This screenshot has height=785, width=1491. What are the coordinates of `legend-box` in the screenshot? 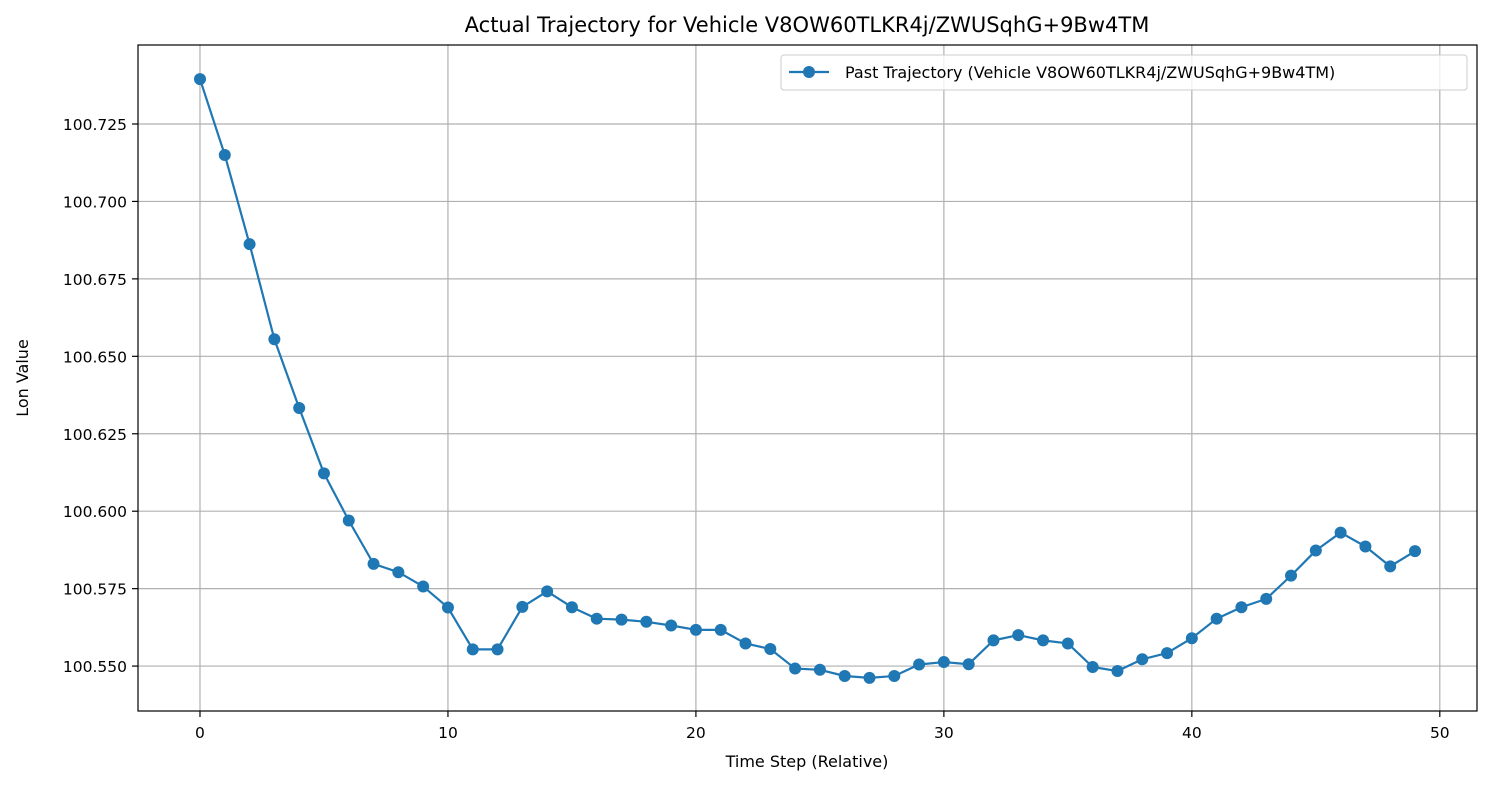 It's located at (1124, 72).